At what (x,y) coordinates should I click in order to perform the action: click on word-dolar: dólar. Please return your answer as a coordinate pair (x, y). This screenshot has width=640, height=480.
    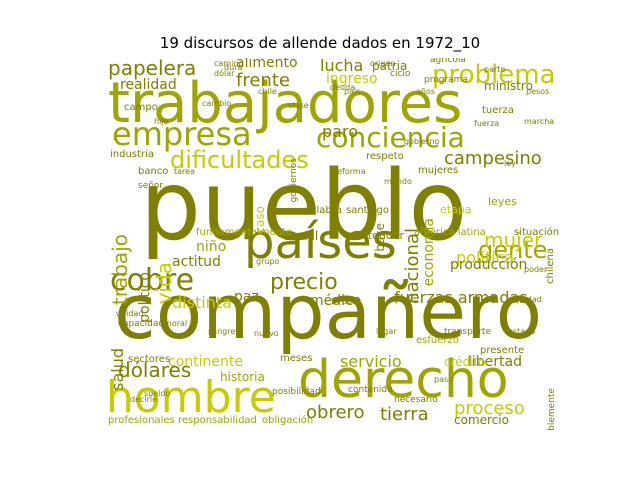
    Looking at the image, I should click on (224, 73).